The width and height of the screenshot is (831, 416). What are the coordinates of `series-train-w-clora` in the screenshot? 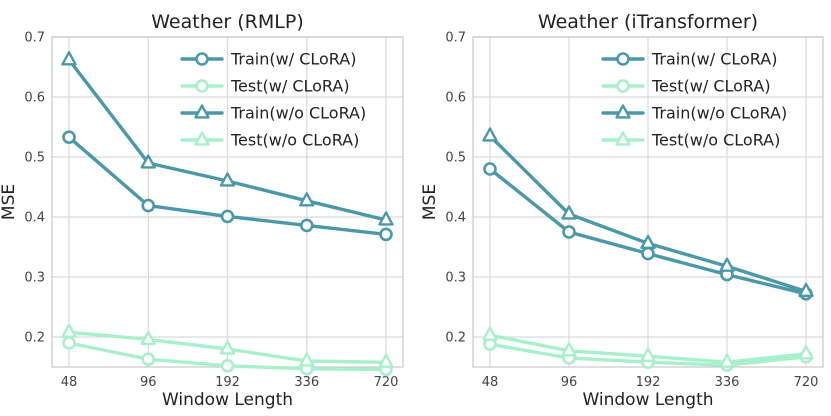 It's located at (227, 186).